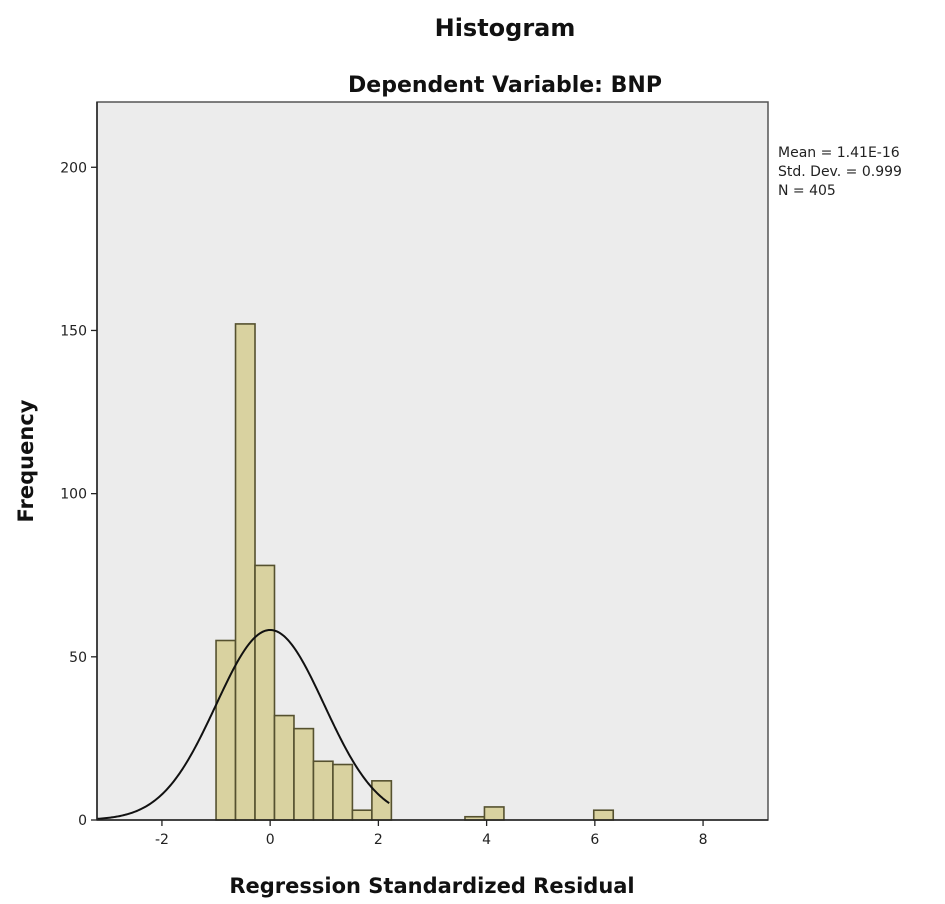  I want to click on x-tick-label: 4, so click(486, 840).